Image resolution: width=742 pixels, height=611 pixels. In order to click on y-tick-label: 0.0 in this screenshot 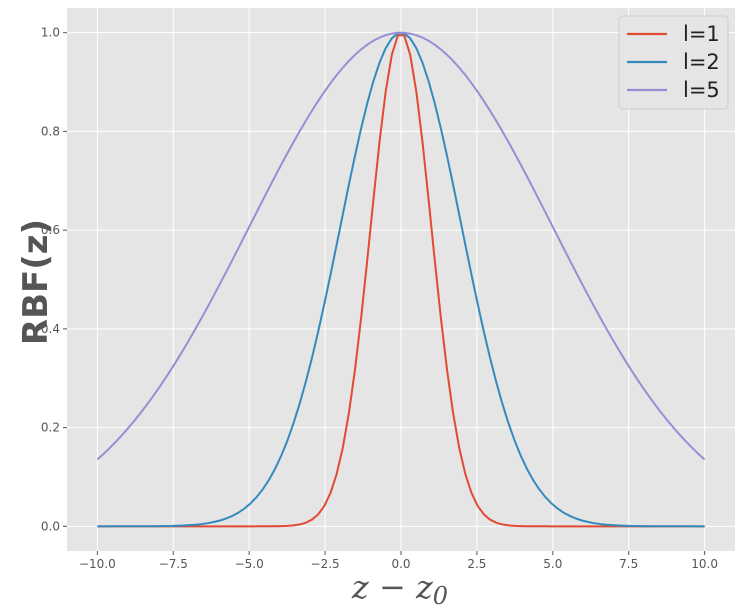, I will do `click(50, 526)`.